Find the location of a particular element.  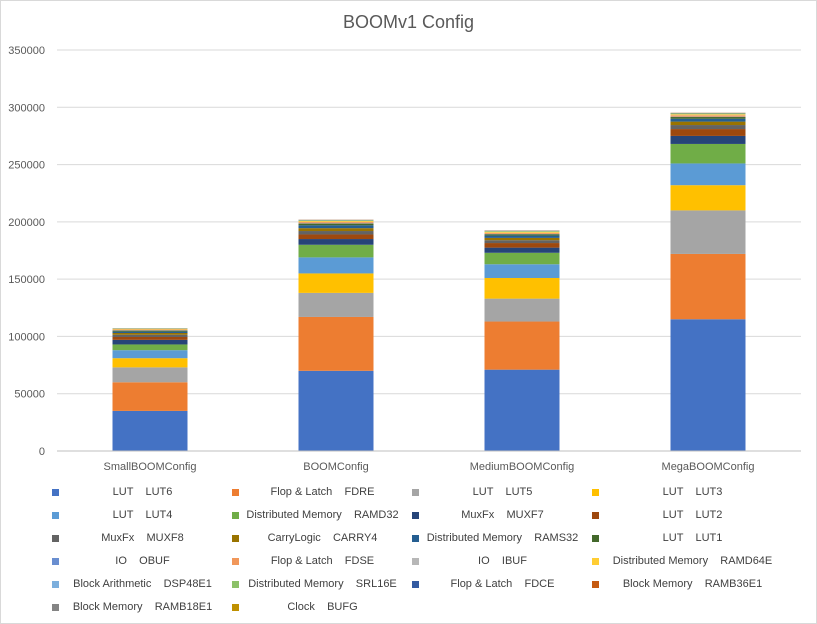

x-tick-label: SmallBOOMConfig is located at coordinates (150, 467).